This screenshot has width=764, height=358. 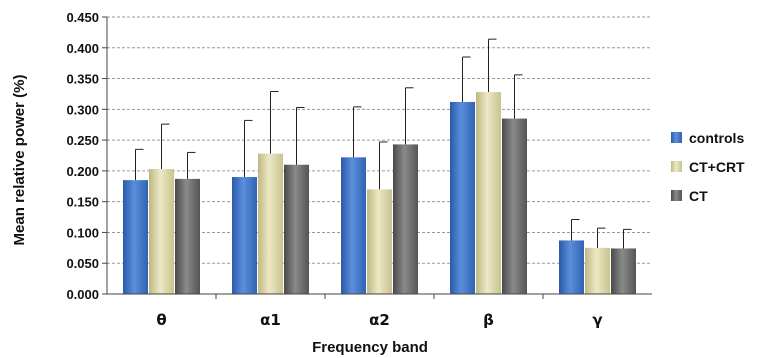 I want to click on y-tick-label: 0.000, so click(x=82, y=294).